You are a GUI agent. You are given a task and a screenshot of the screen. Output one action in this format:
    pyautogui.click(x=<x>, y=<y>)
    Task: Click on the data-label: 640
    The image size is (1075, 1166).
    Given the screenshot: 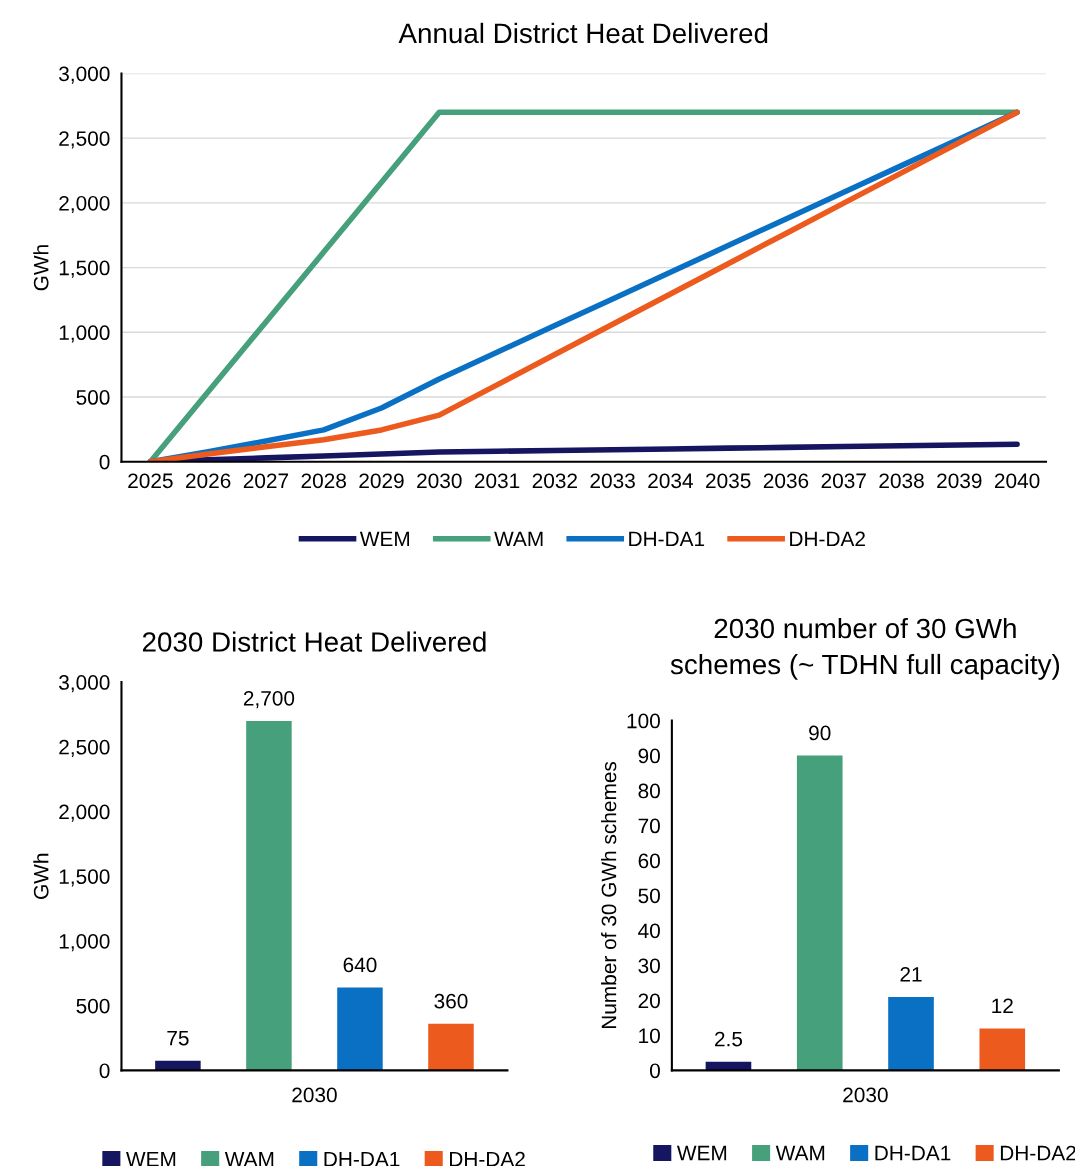 What is the action you would take?
    pyautogui.click(x=360, y=965)
    